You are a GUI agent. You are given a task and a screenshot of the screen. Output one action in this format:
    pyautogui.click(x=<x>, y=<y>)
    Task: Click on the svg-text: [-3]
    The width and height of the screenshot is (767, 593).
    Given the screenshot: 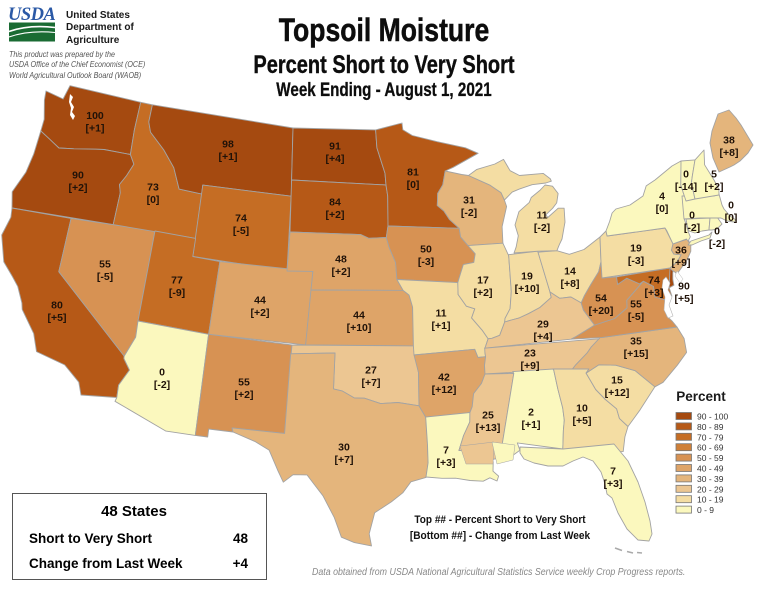 What is the action you would take?
    pyautogui.click(x=636, y=261)
    